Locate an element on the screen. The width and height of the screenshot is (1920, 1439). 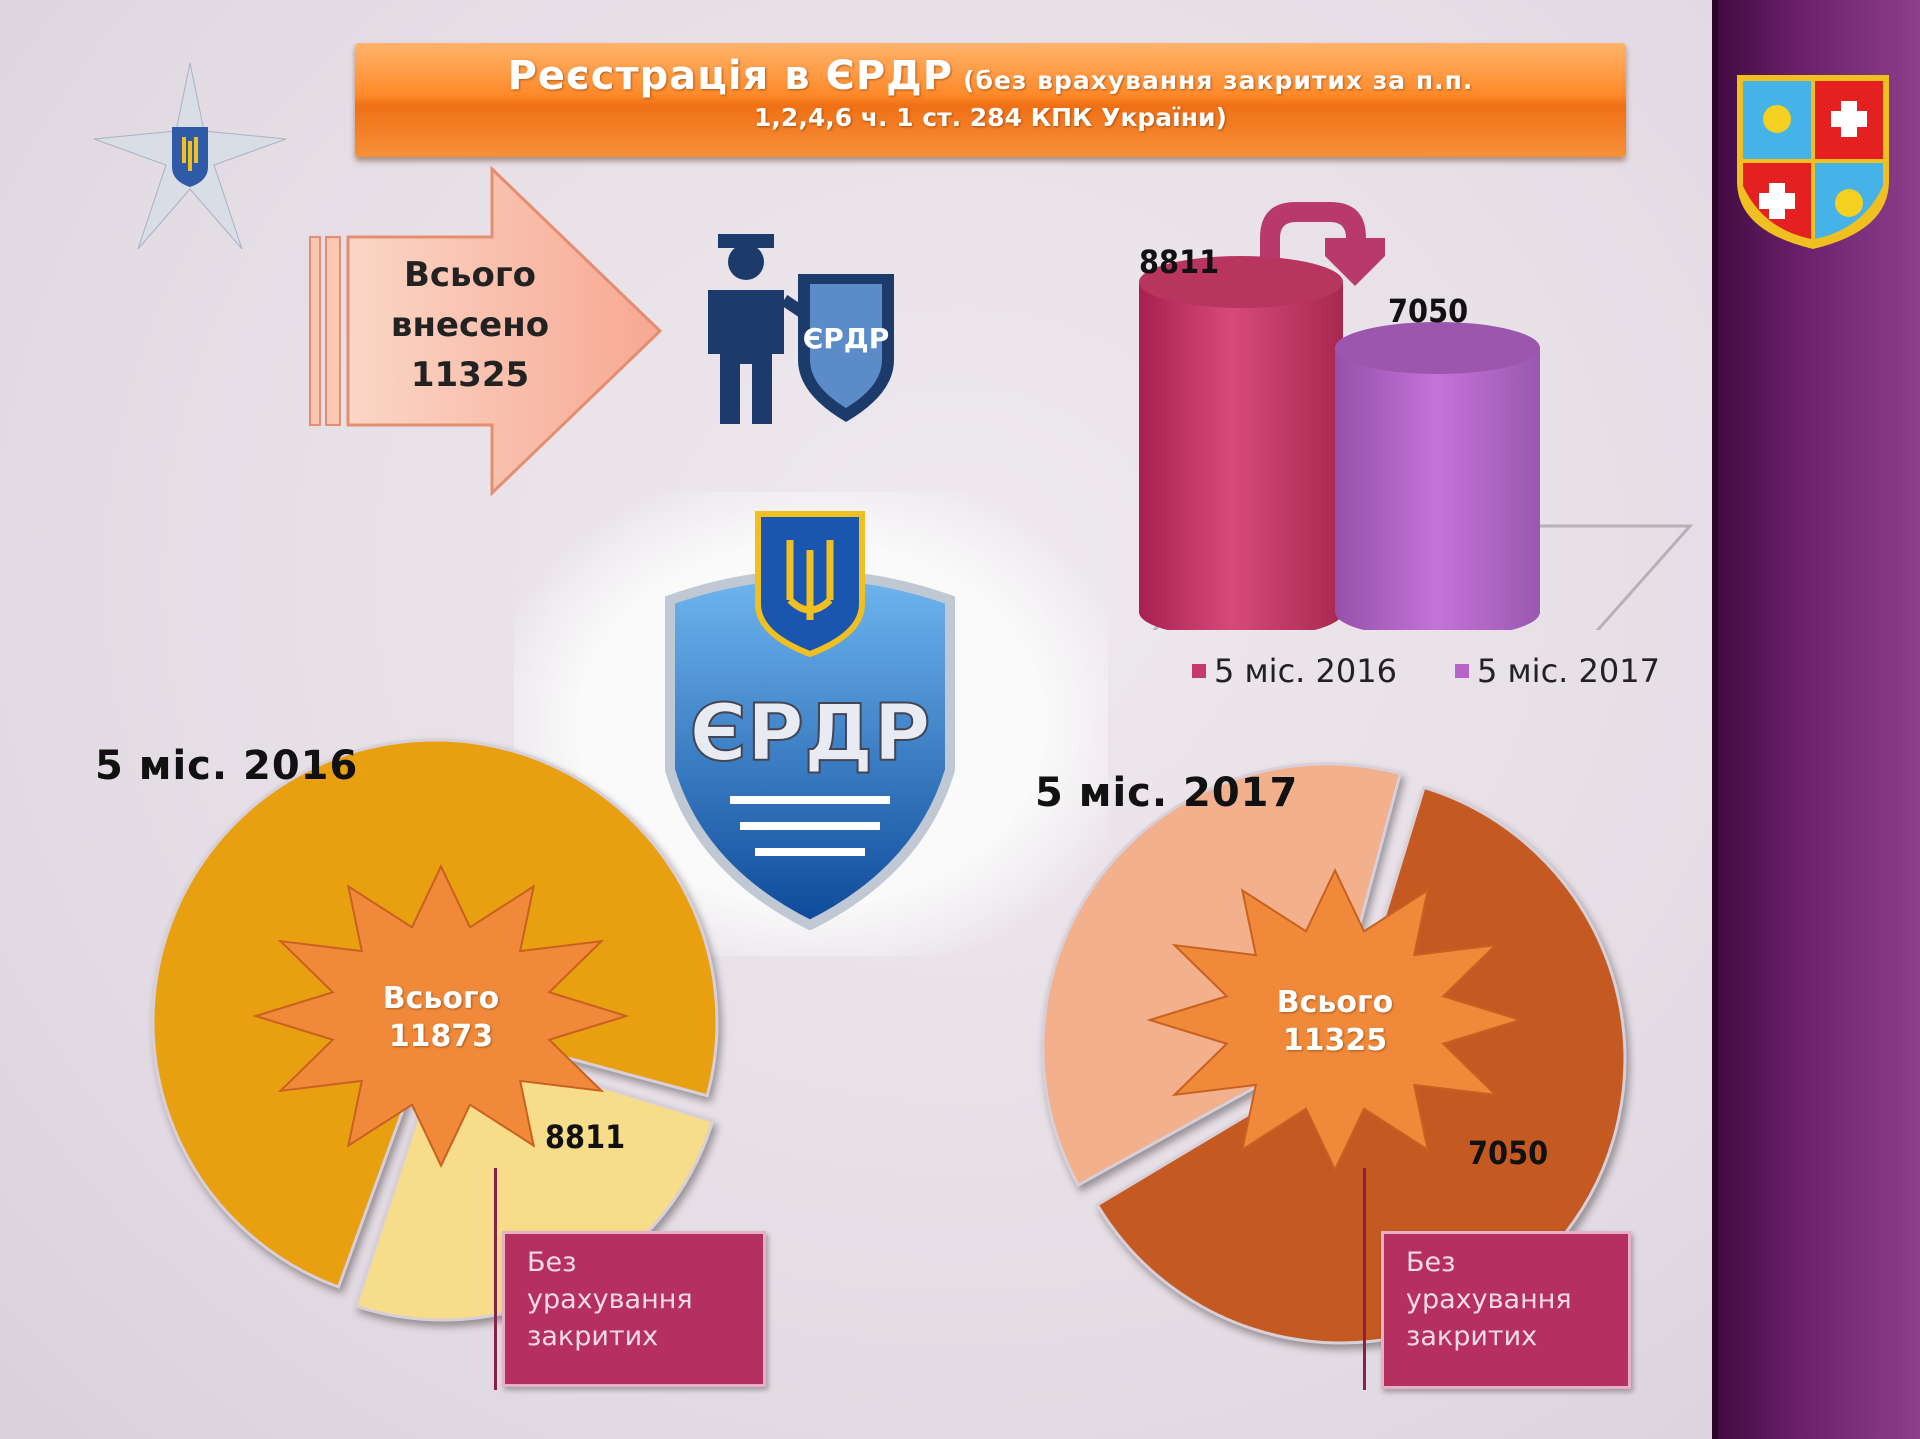
pie-title-2017: 5 міс. 2017 is located at coordinates (1167, 793).